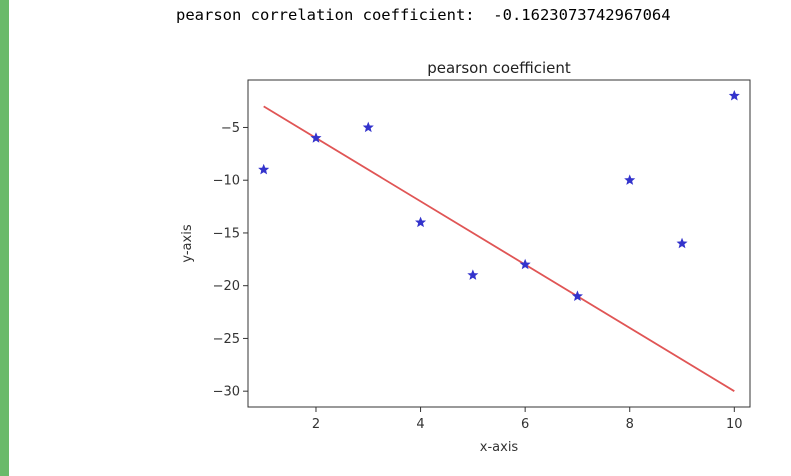  Describe the element at coordinates (420, 424) in the screenshot. I see `x-tick-label: 4` at that location.